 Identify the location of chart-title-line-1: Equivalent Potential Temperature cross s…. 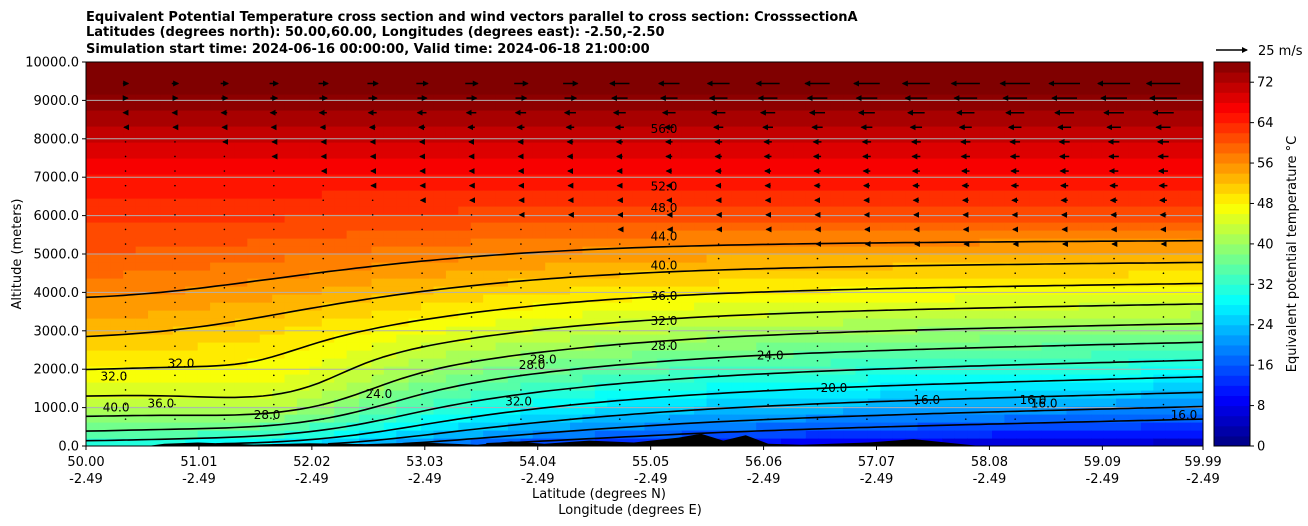
(472, 17).